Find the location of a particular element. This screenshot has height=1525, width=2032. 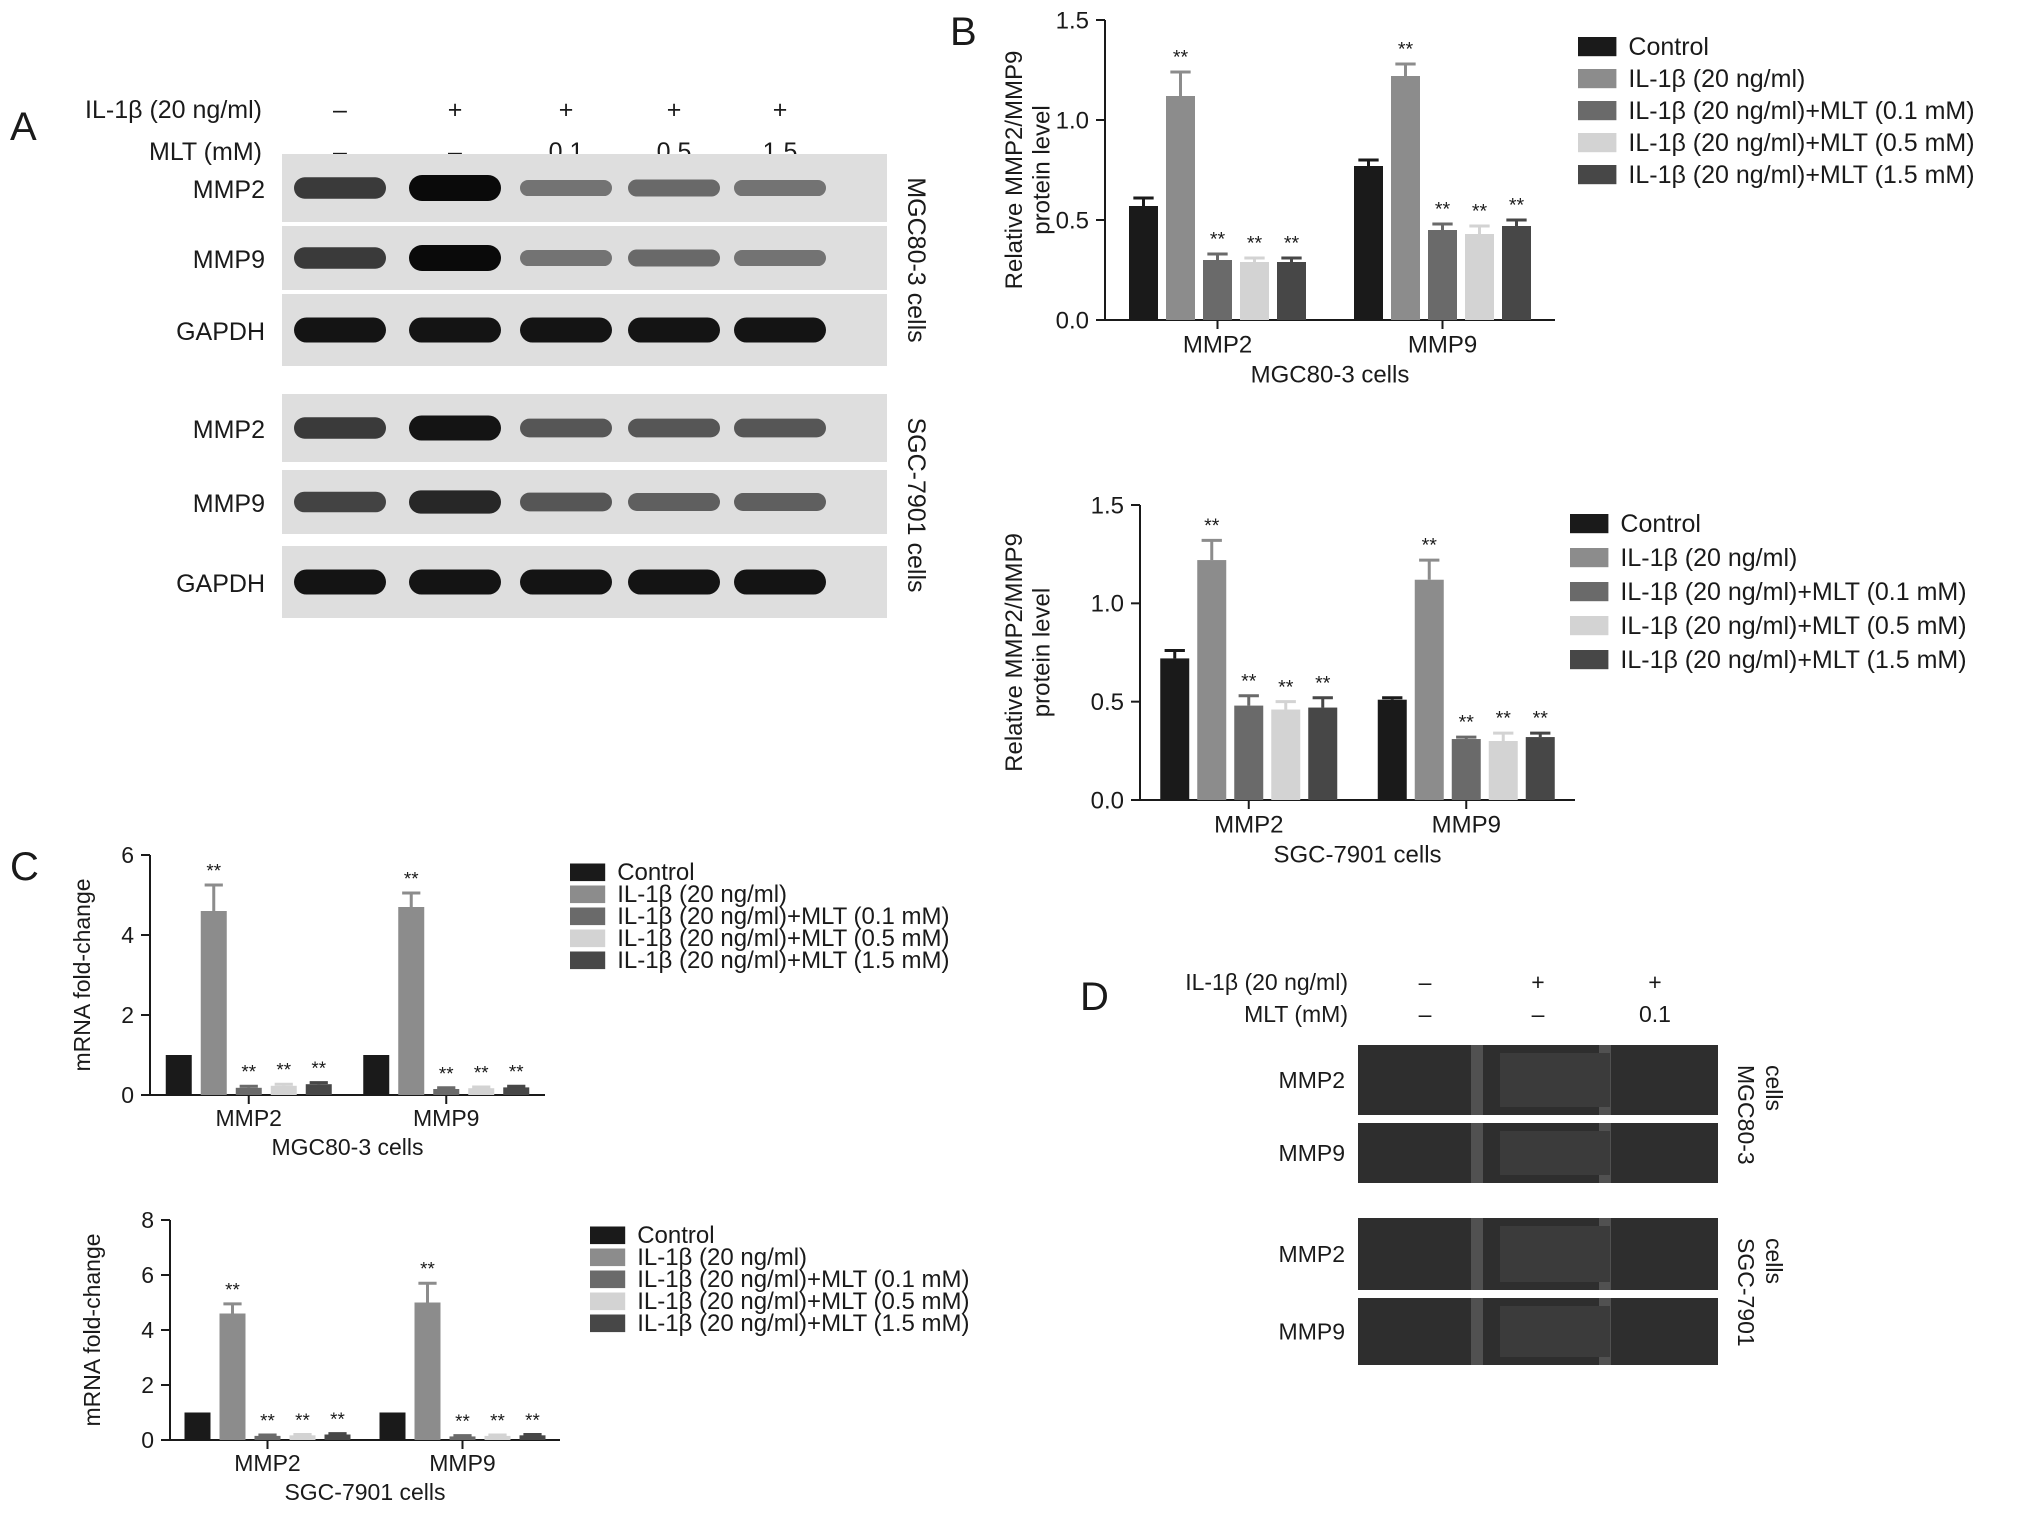

panel-label-a: A is located at coordinates (23, 127).